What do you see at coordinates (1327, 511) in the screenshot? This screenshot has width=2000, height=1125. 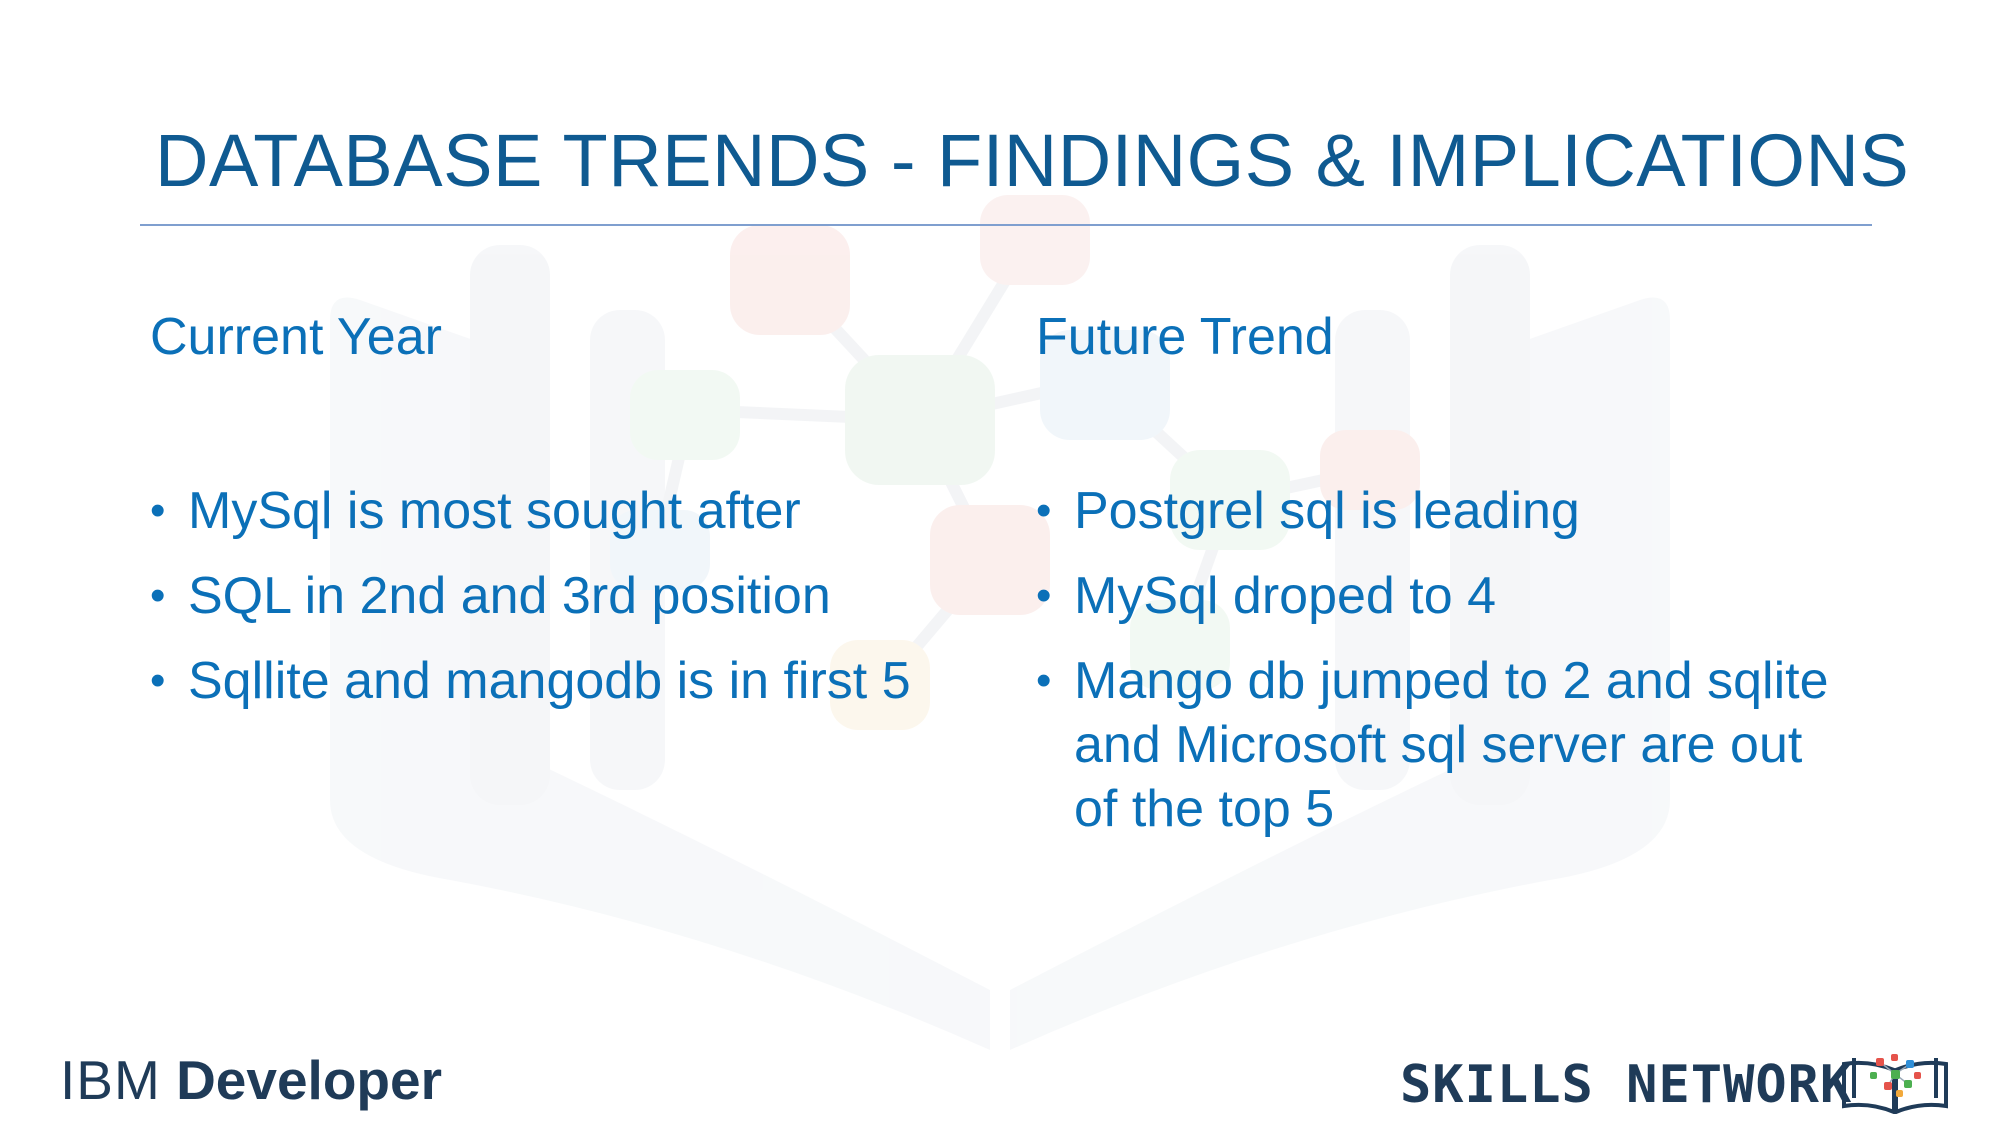 I see `bullet-text: Postgrel sql is leading` at bounding box center [1327, 511].